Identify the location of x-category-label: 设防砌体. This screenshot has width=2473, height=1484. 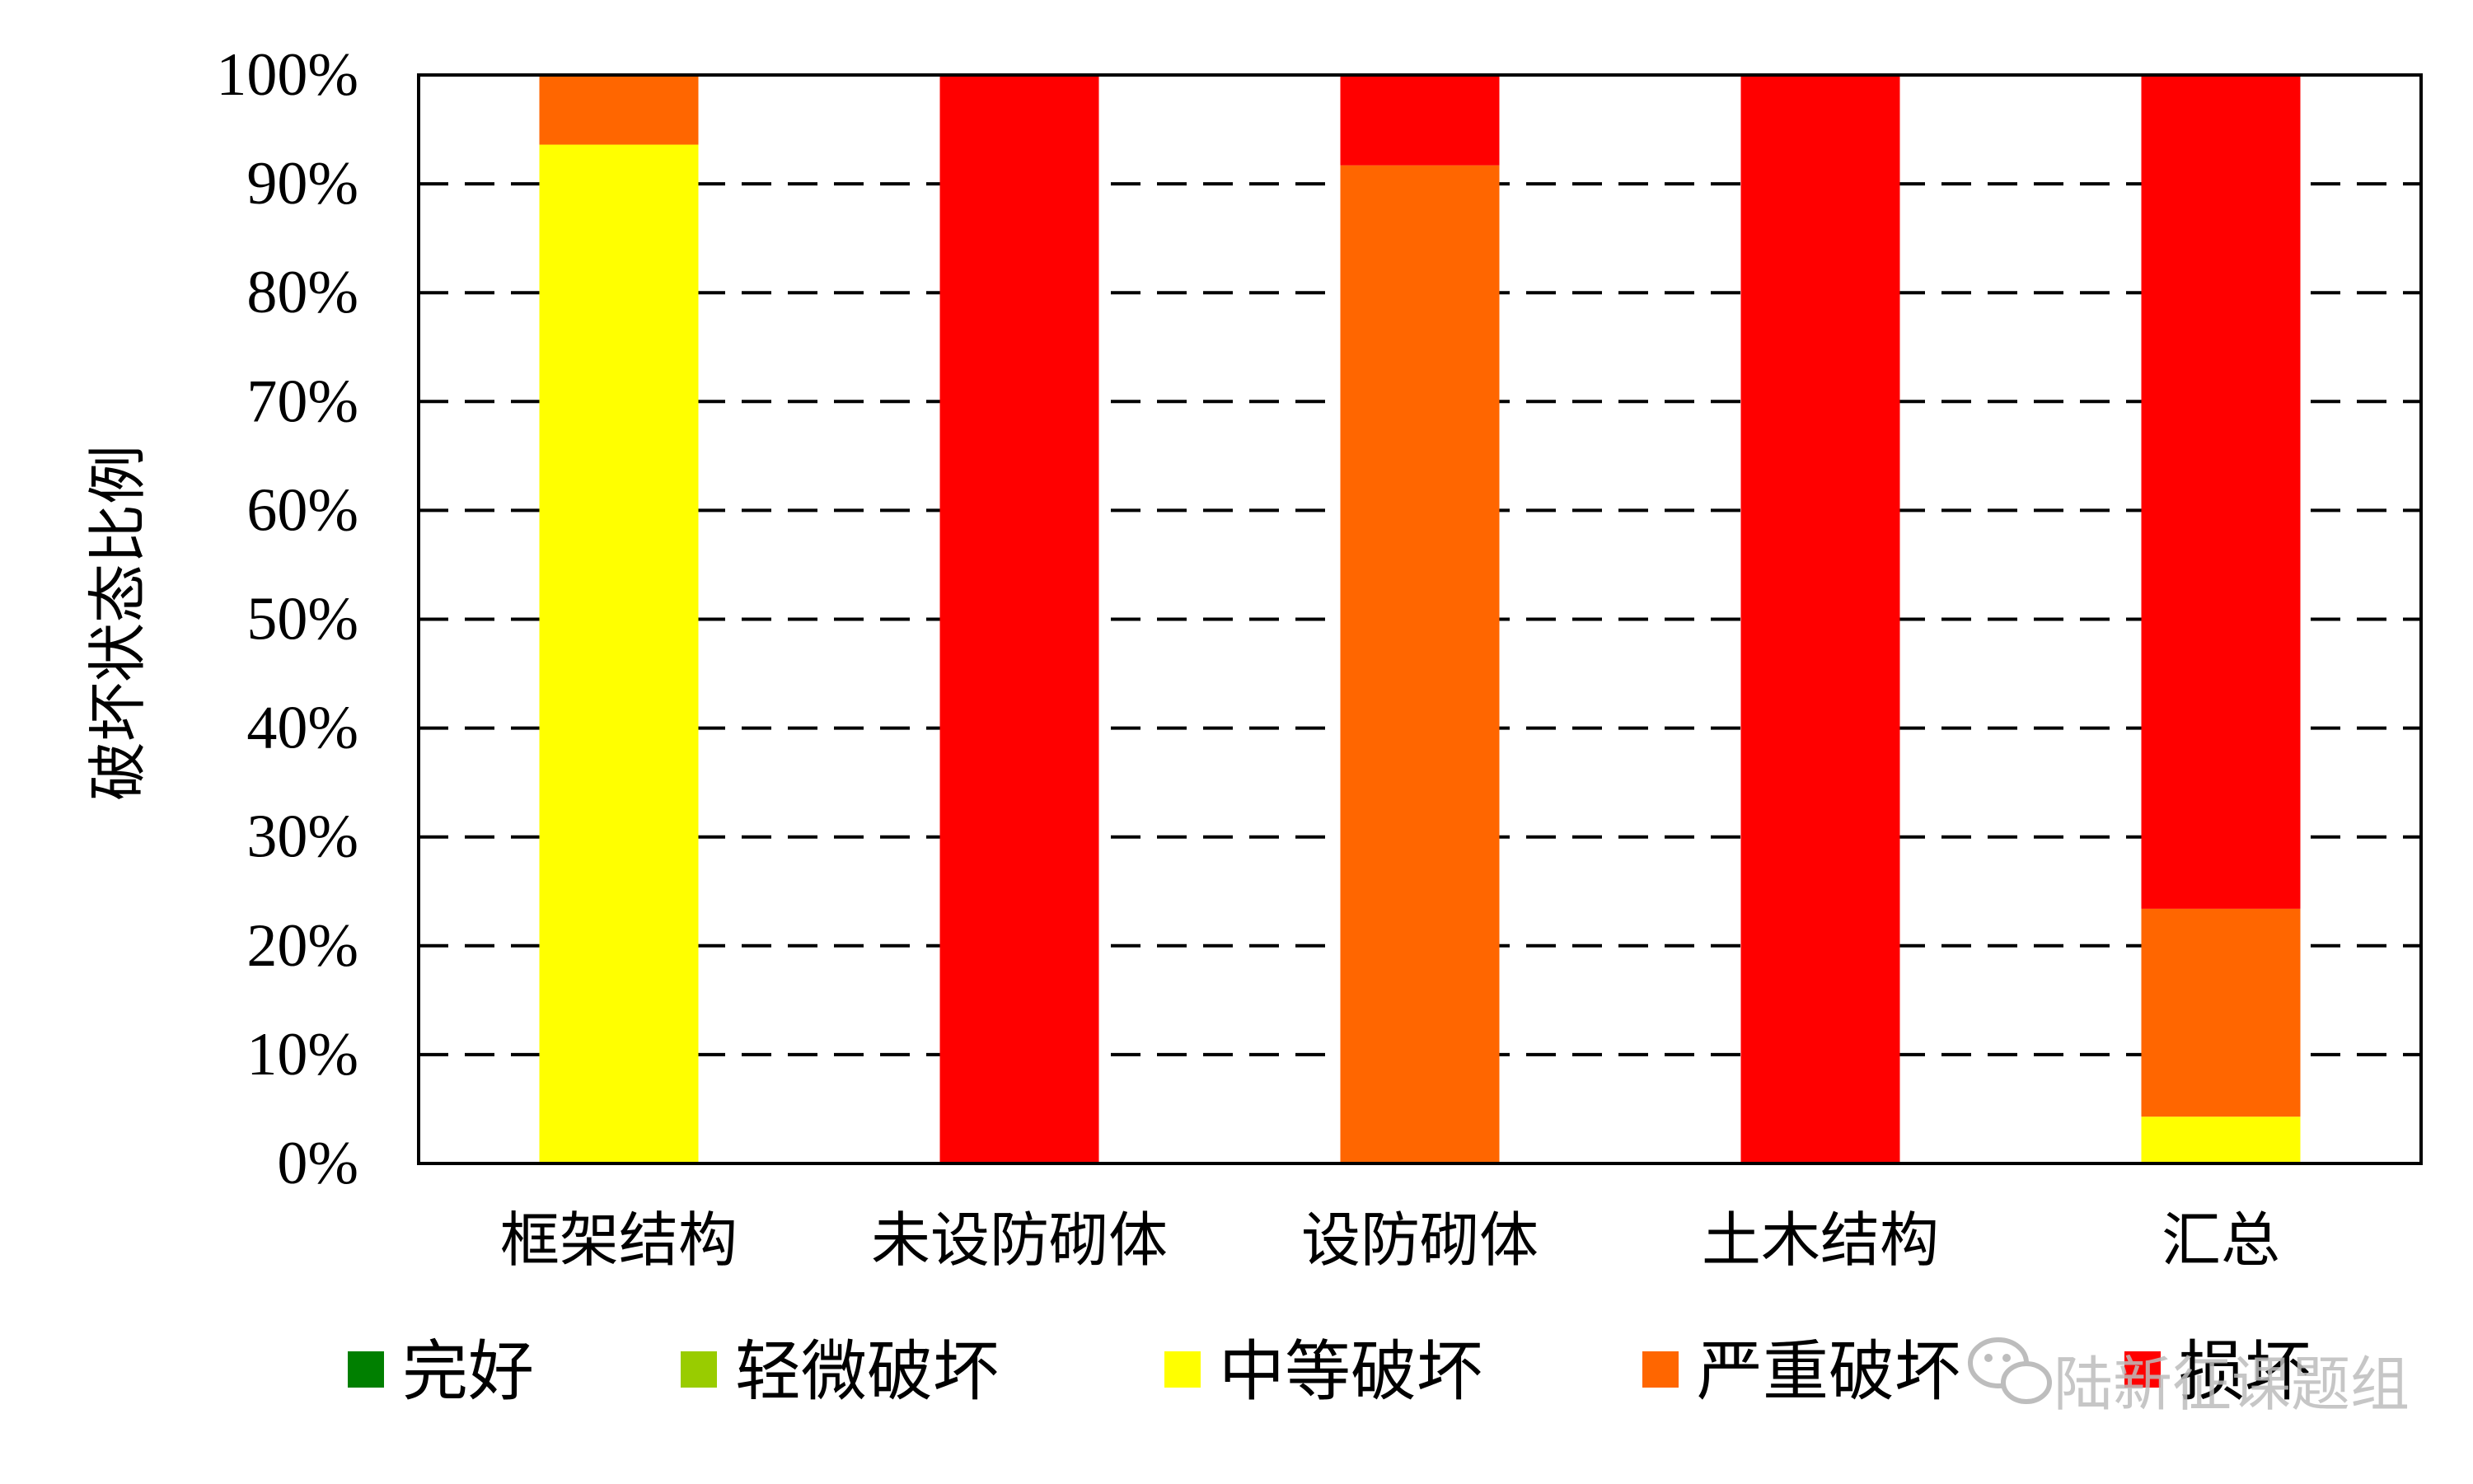
(1420, 1240).